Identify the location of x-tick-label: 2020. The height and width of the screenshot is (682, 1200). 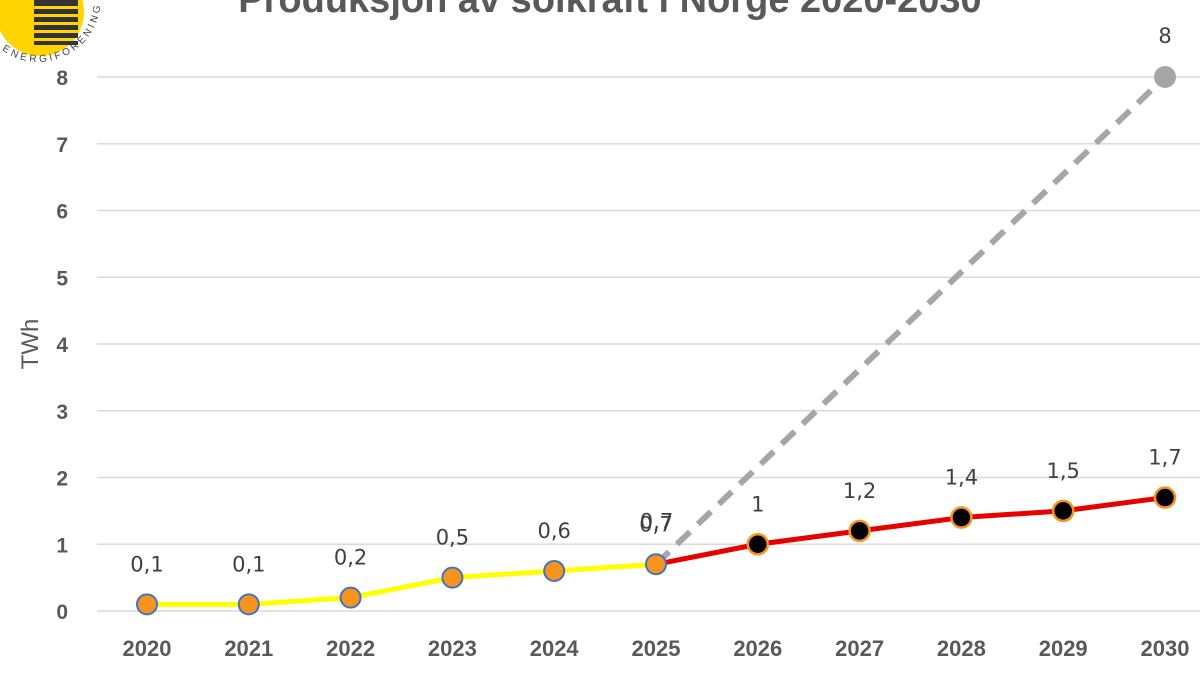
(147, 648).